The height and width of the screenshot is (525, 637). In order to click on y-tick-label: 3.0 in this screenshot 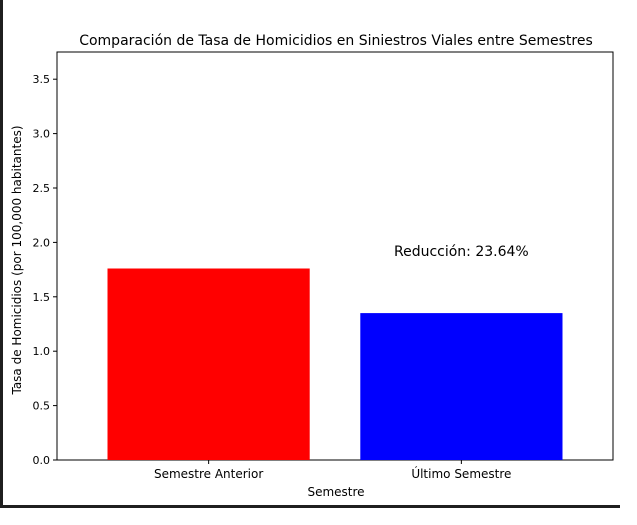, I will do `click(42, 134)`.